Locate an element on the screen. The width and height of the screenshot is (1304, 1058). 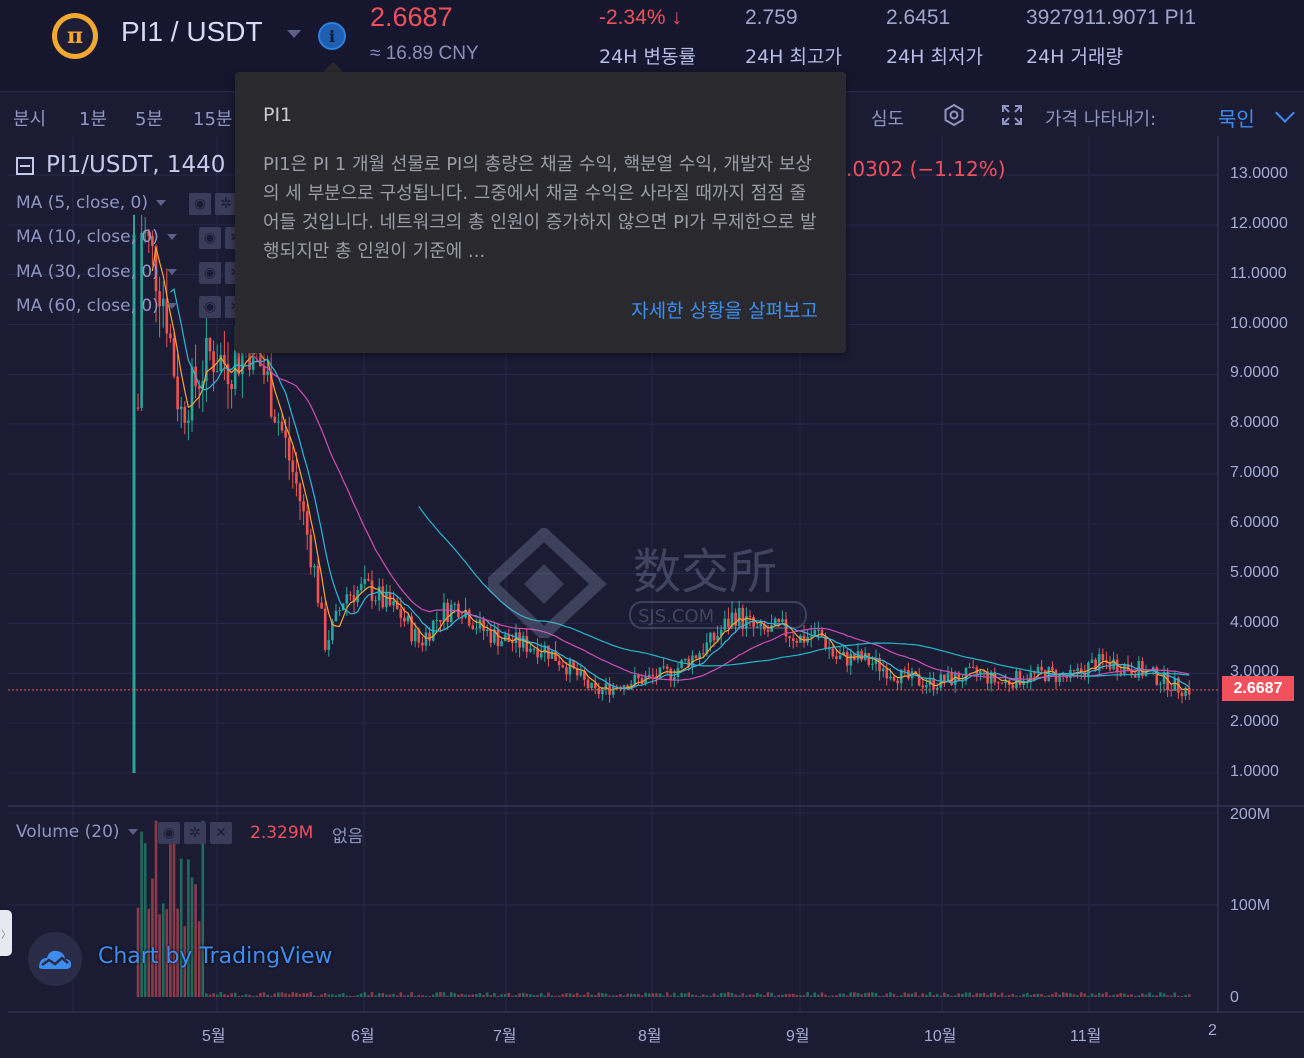
pair-name: PI1 / USDT is located at coordinates (192, 31).